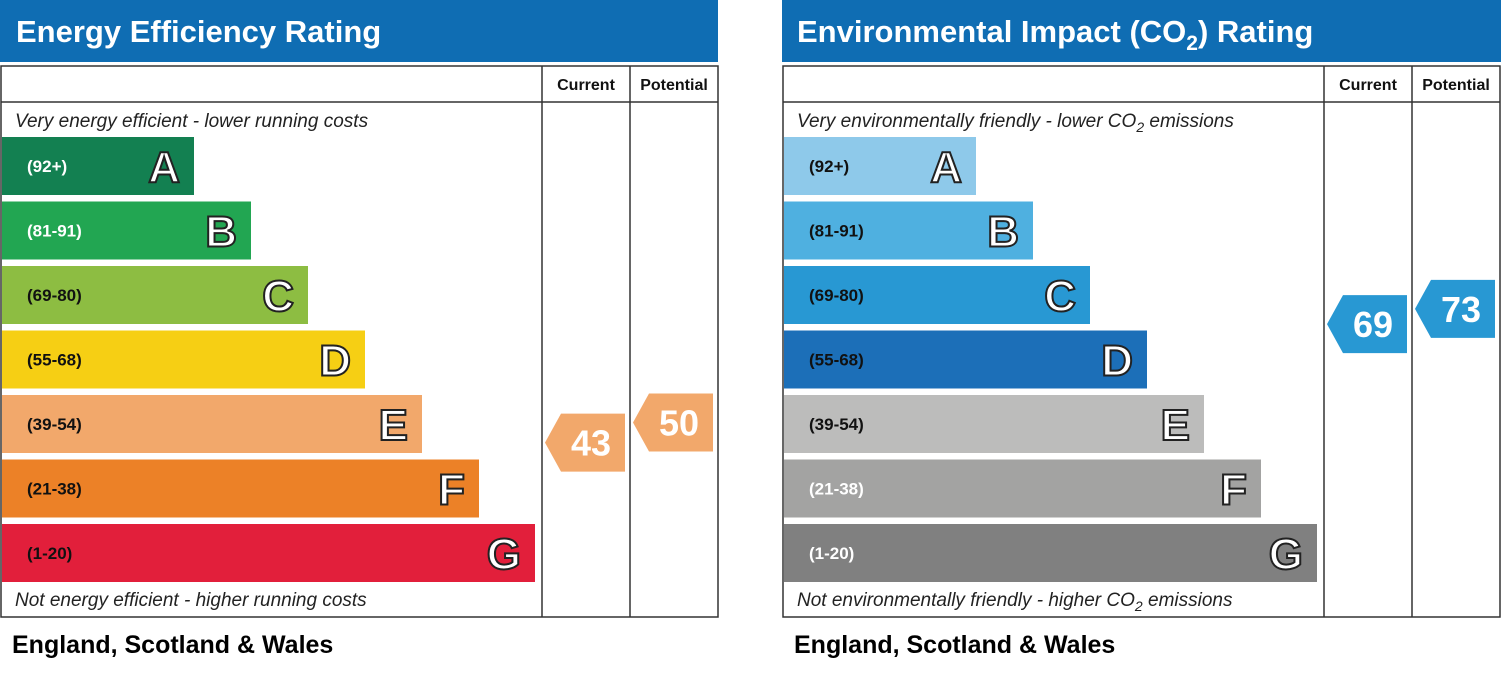 The height and width of the screenshot is (675, 1501). I want to click on environment-footer: England, Scotland & Wales, so click(954, 645).